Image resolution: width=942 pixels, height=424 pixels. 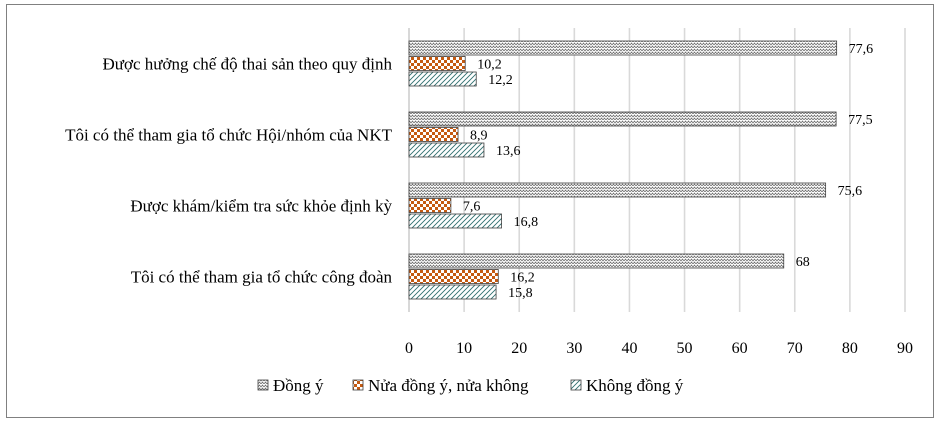 What do you see at coordinates (795, 348) in the screenshot?
I see `x-tick-label: 70` at bounding box center [795, 348].